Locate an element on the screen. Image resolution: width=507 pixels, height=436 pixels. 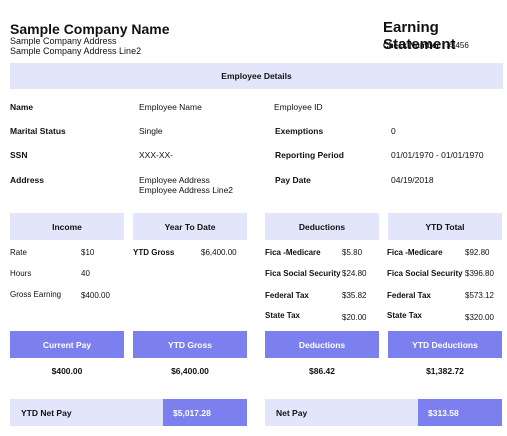
ytd-net-pay-bar: YTD Net Pay $5,017.28 is located at coordinates (128, 412).